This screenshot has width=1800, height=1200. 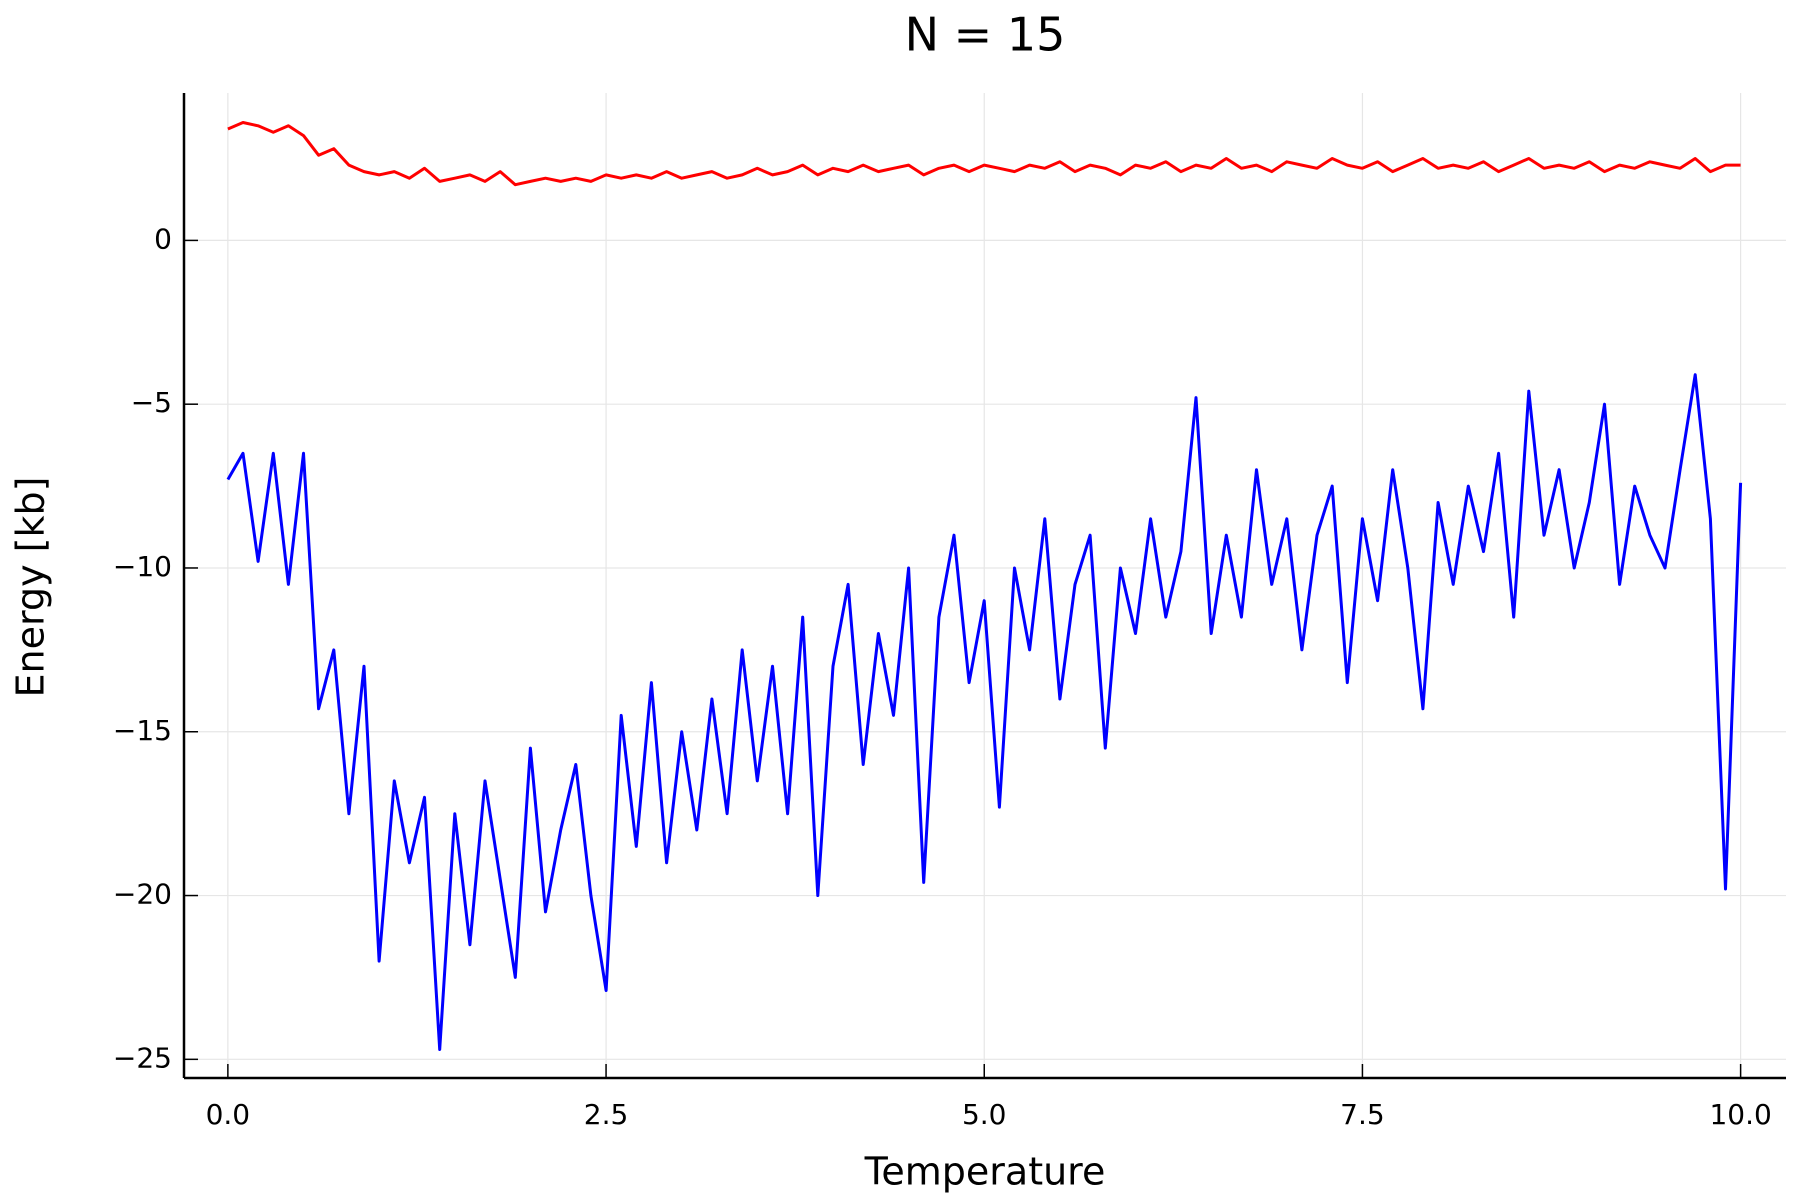 I want to click on y-axis-label: Energy [kb], so click(x=31, y=587).